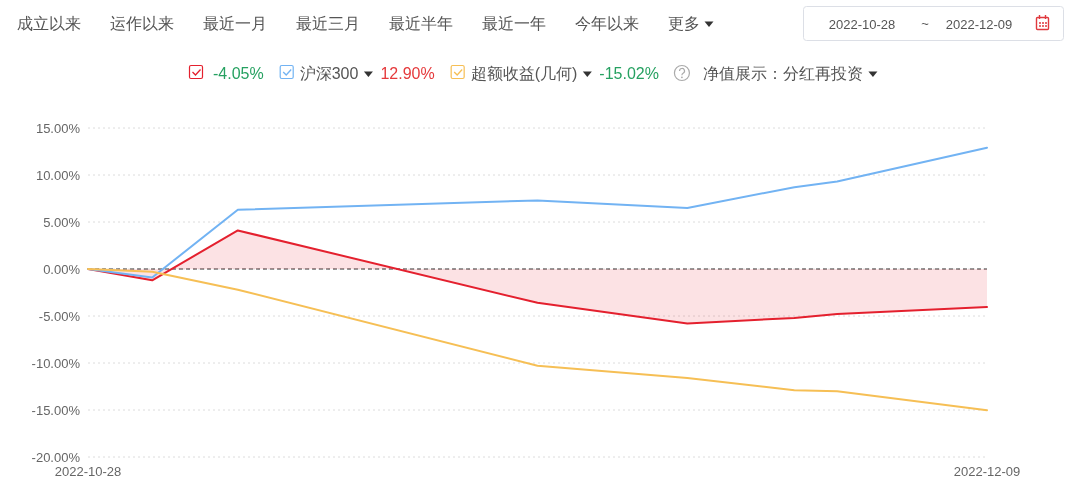 Image resolution: width=1080 pixels, height=481 pixels. Describe the element at coordinates (56, 457) in the screenshot. I see `y-tick-label: -20.00%` at that location.